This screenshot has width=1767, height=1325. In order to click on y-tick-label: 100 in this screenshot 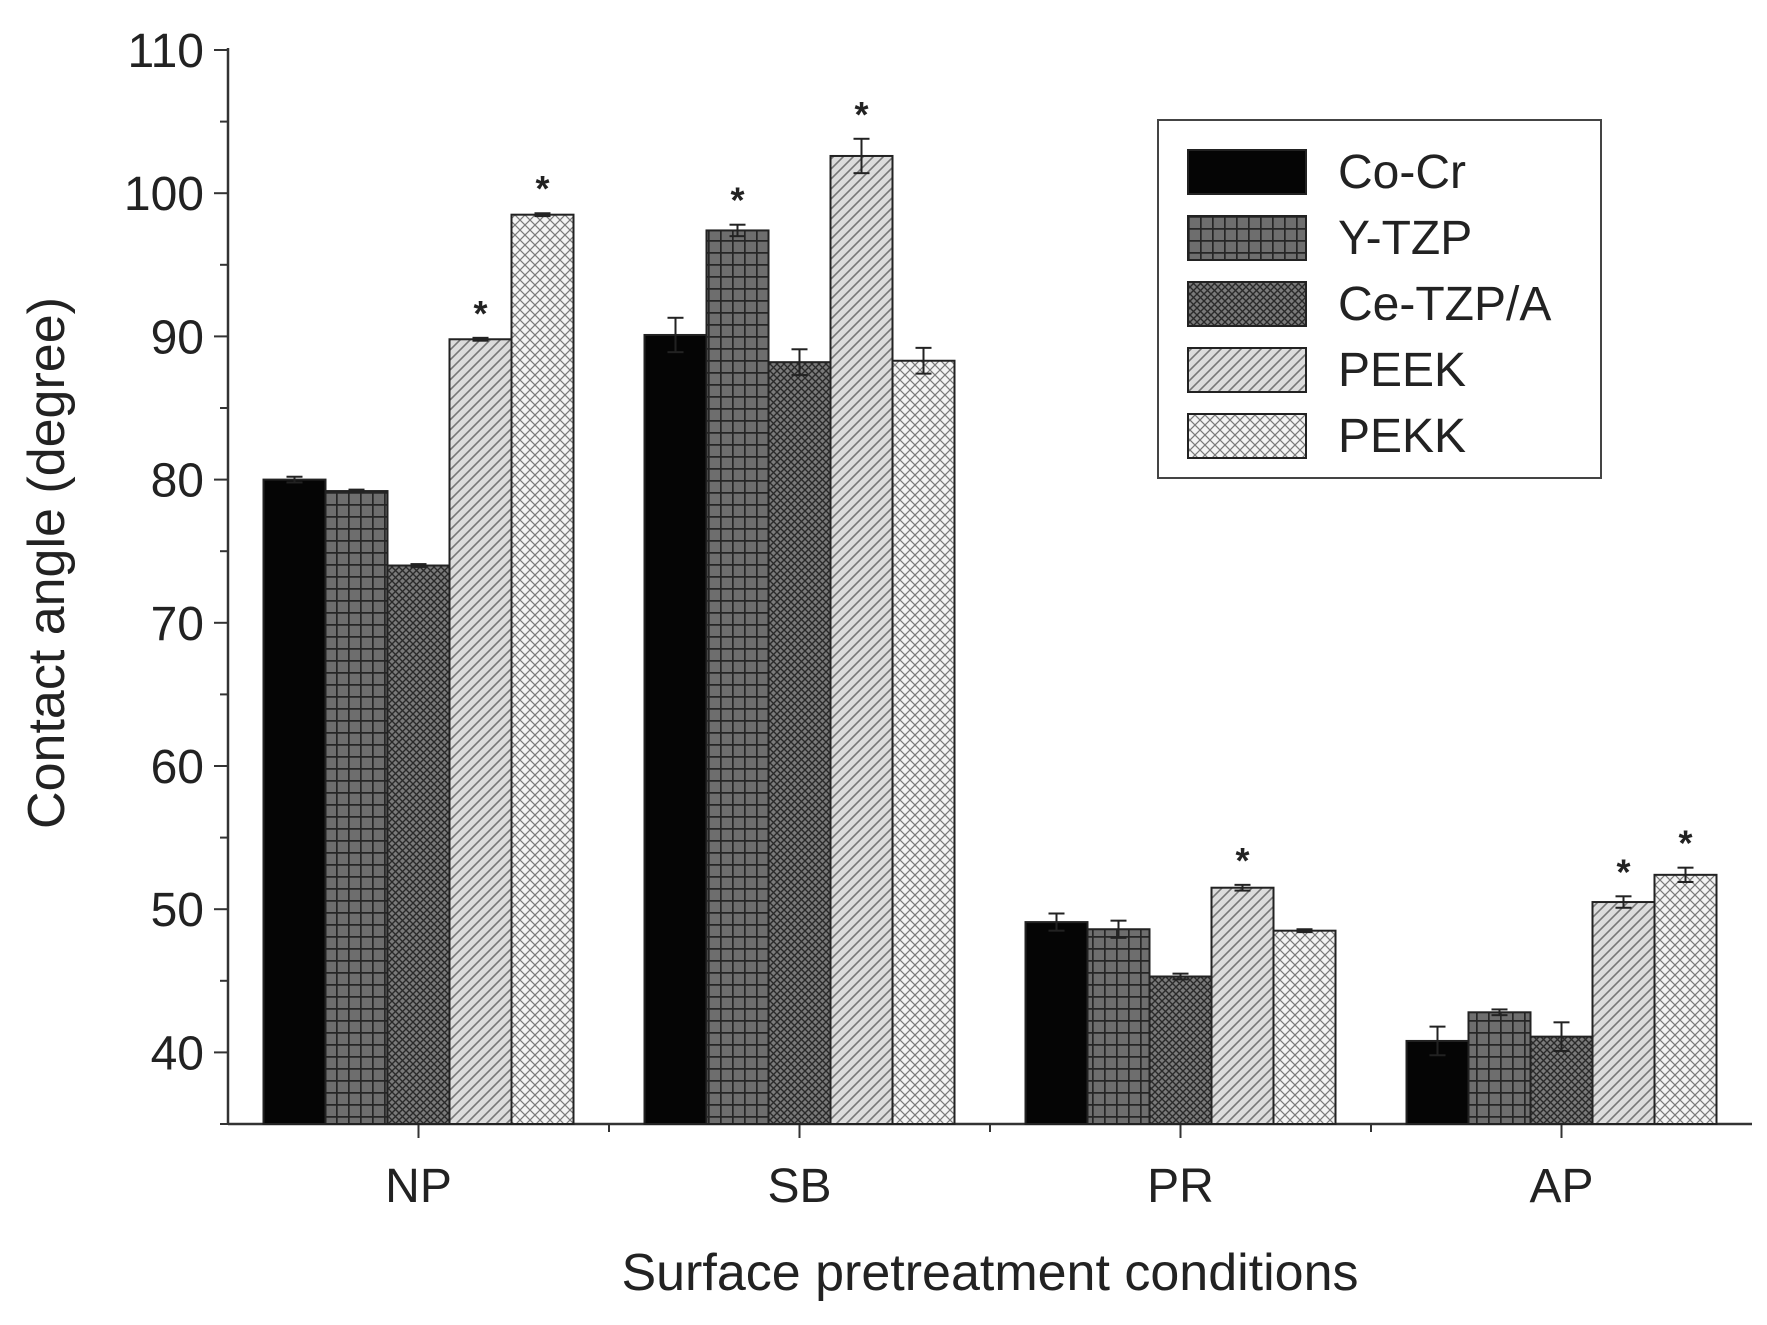, I will do `click(164, 194)`.